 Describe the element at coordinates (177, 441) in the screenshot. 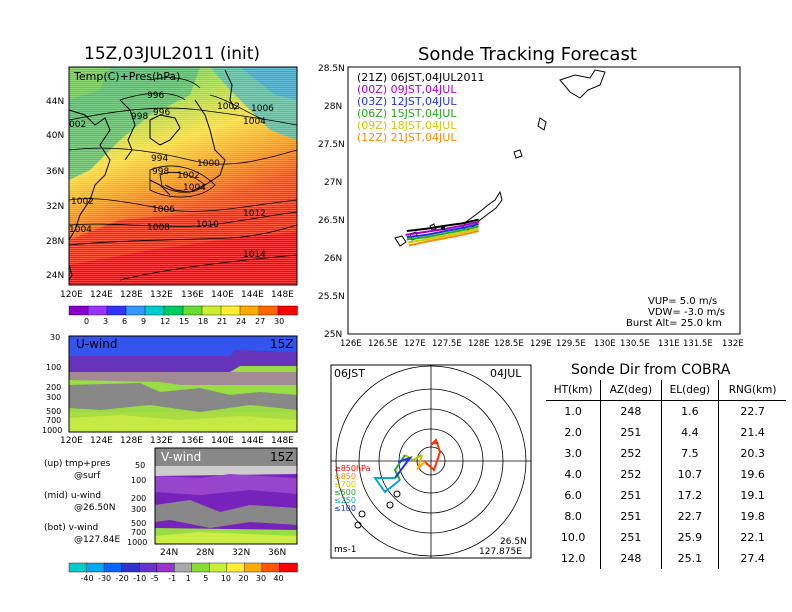

I see `u-wind-x-ticks: 120E 124E 128E 132E 136E 140E 144E 148E` at that location.